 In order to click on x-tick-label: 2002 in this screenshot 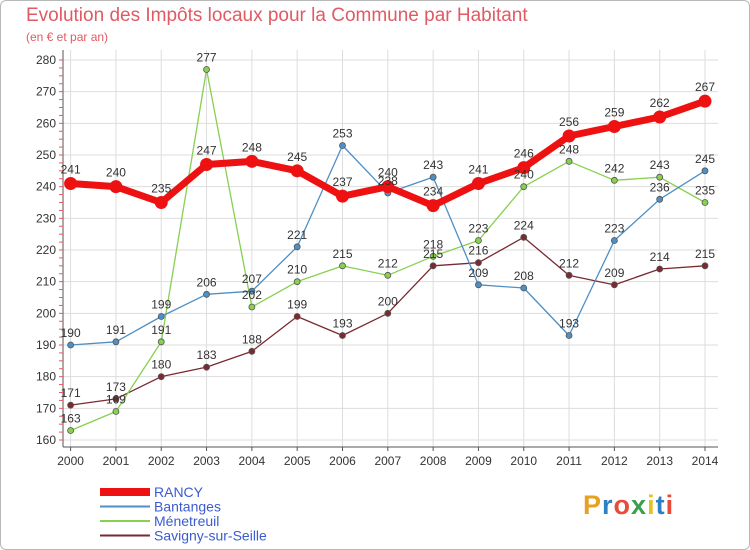, I will do `click(161, 461)`.